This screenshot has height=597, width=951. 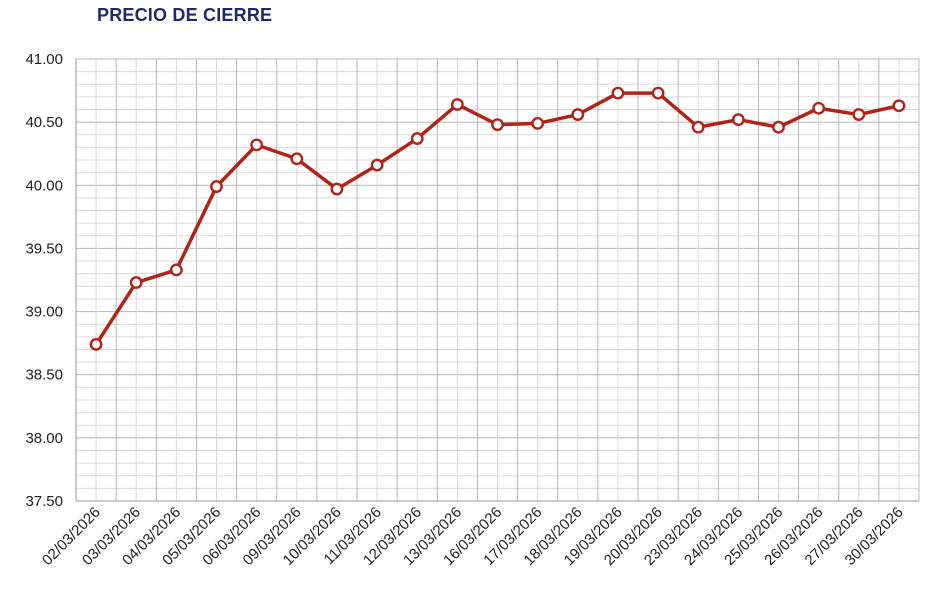 What do you see at coordinates (44, 185) in the screenshot?
I see `y-tick-label: 40.00` at bounding box center [44, 185].